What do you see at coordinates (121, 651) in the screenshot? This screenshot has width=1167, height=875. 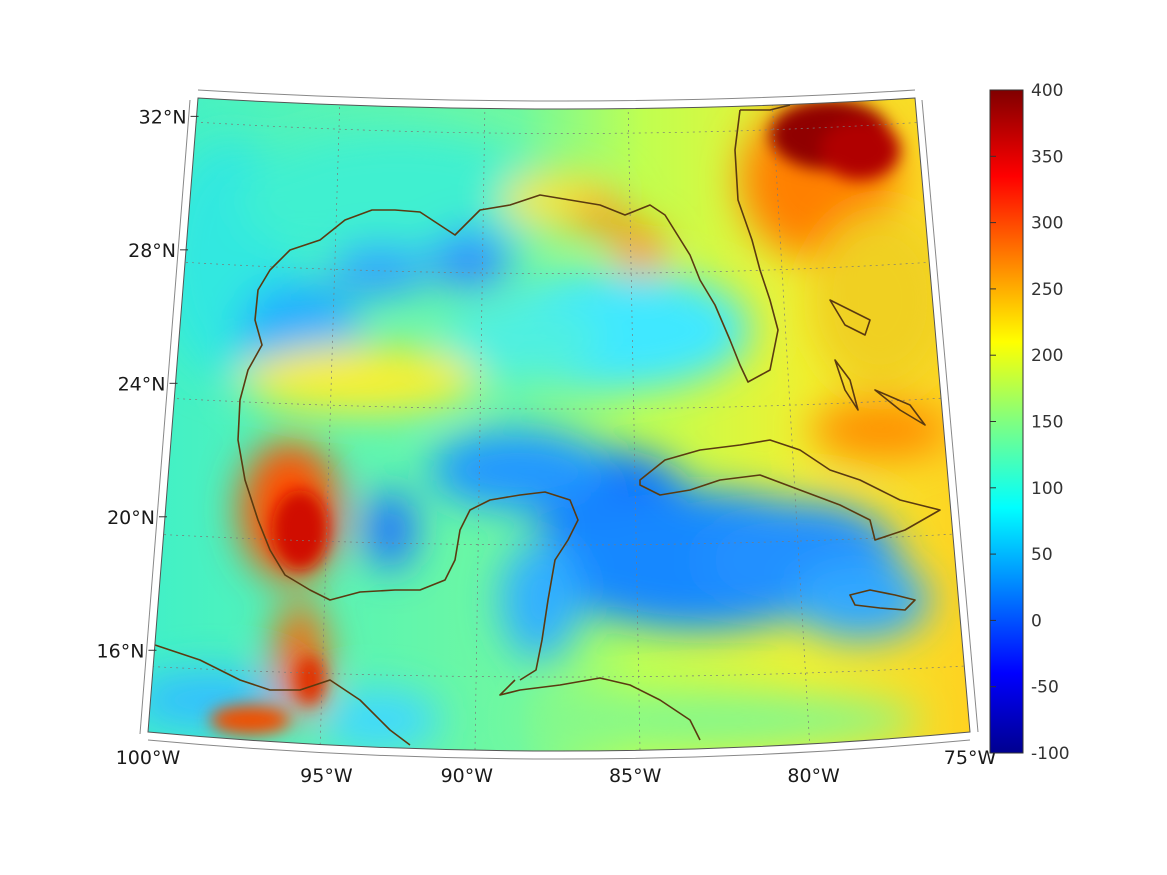 I see `latitude-tick-label: 16°N` at bounding box center [121, 651].